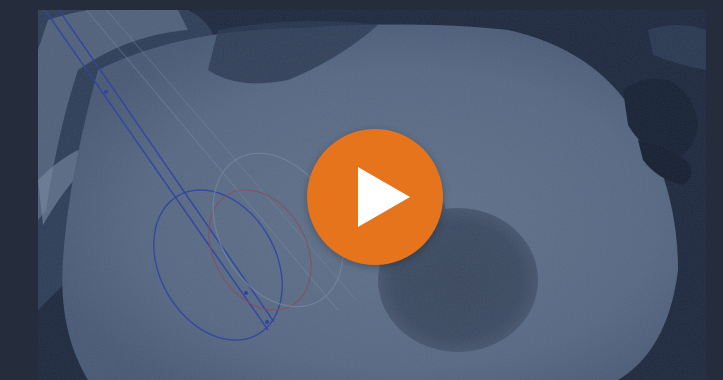  I want to click on play-button, so click(375, 197).